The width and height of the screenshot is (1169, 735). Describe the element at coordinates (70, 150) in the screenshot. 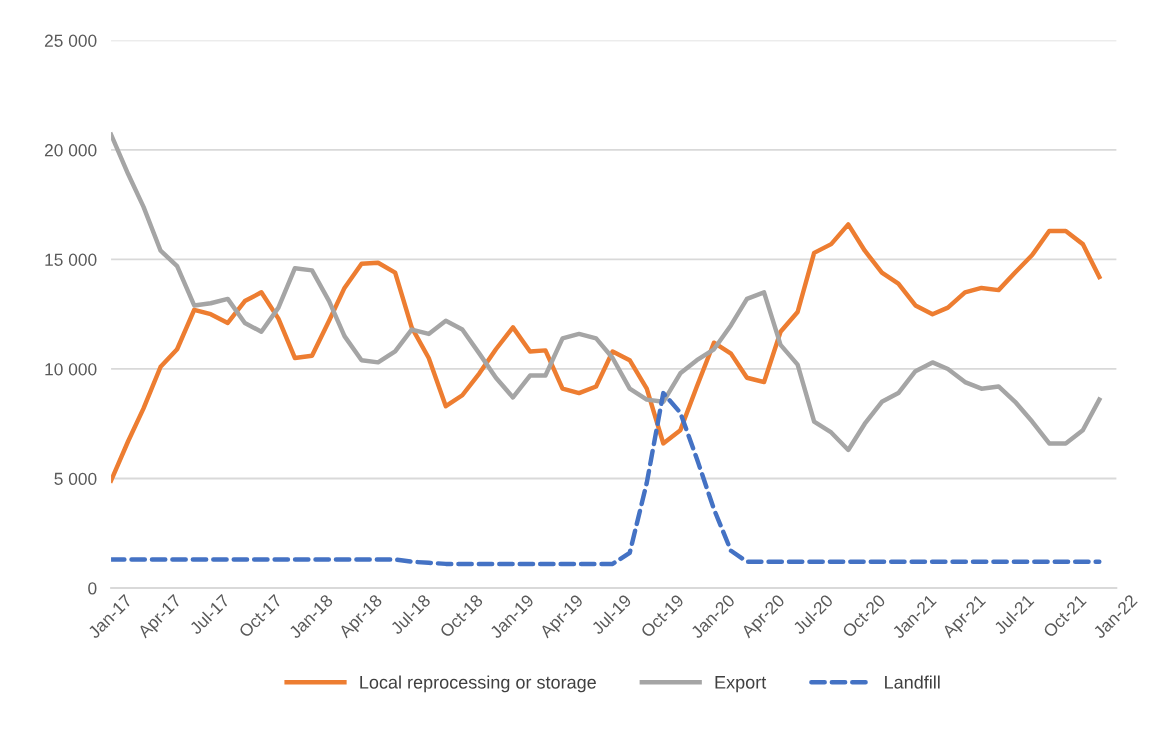

I see `y-tick-label: 20 000` at that location.